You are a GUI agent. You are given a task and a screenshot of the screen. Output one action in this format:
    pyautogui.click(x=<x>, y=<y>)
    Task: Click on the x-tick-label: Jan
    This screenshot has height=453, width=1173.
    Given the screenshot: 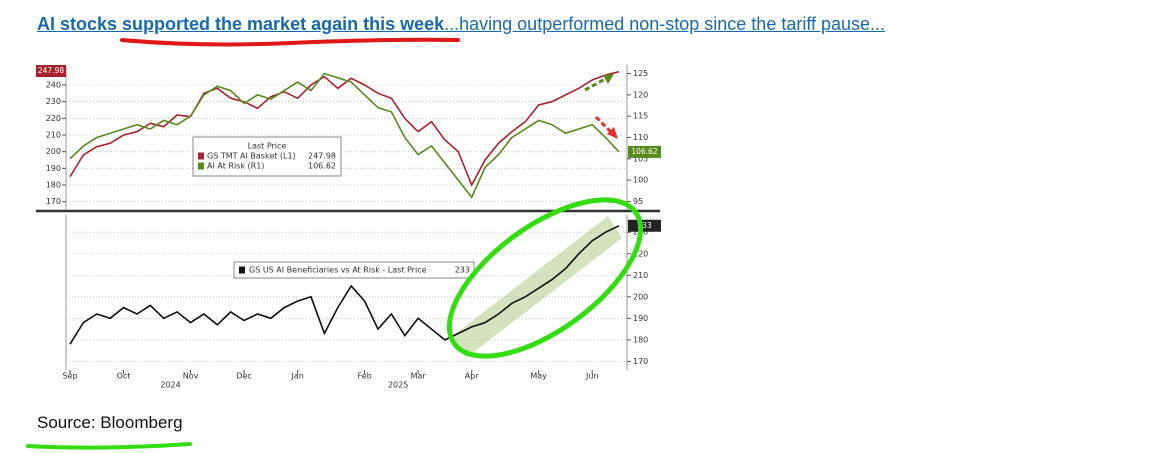 What is the action you would take?
    pyautogui.click(x=296, y=376)
    